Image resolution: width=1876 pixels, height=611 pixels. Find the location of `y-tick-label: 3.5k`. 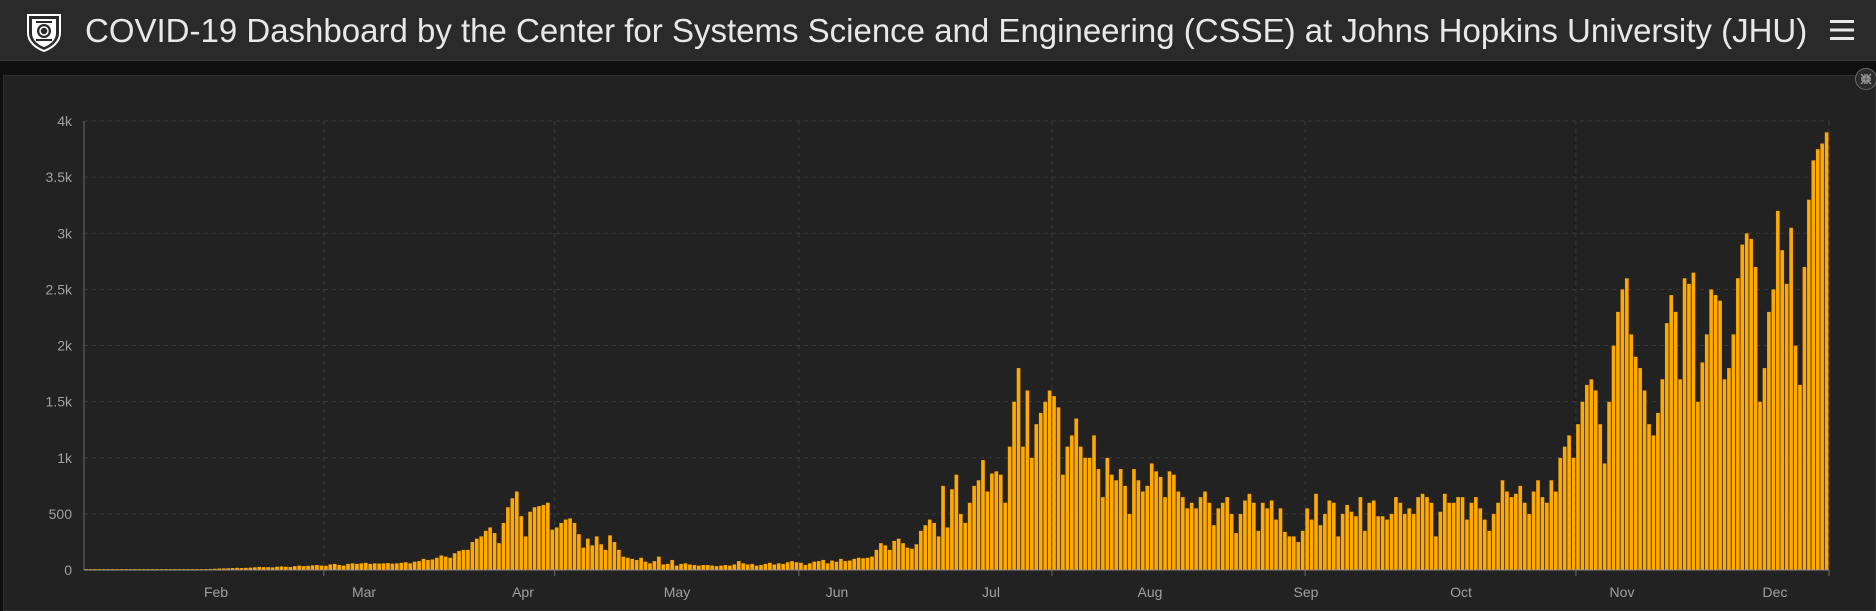

y-tick-label: 3.5k is located at coordinates (59, 177).